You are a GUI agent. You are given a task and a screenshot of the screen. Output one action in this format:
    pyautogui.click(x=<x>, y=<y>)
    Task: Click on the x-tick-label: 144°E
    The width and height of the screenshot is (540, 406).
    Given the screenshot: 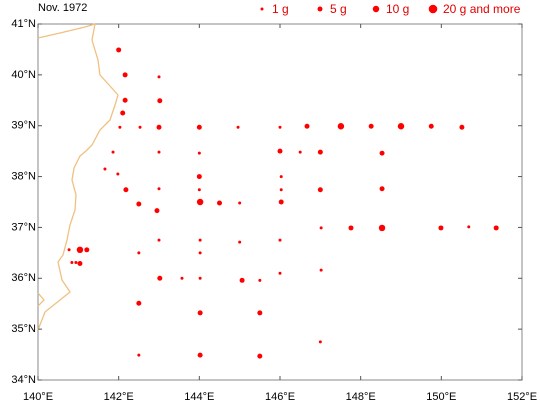 What is the action you would take?
    pyautogui.click(x=199, y=397)
    